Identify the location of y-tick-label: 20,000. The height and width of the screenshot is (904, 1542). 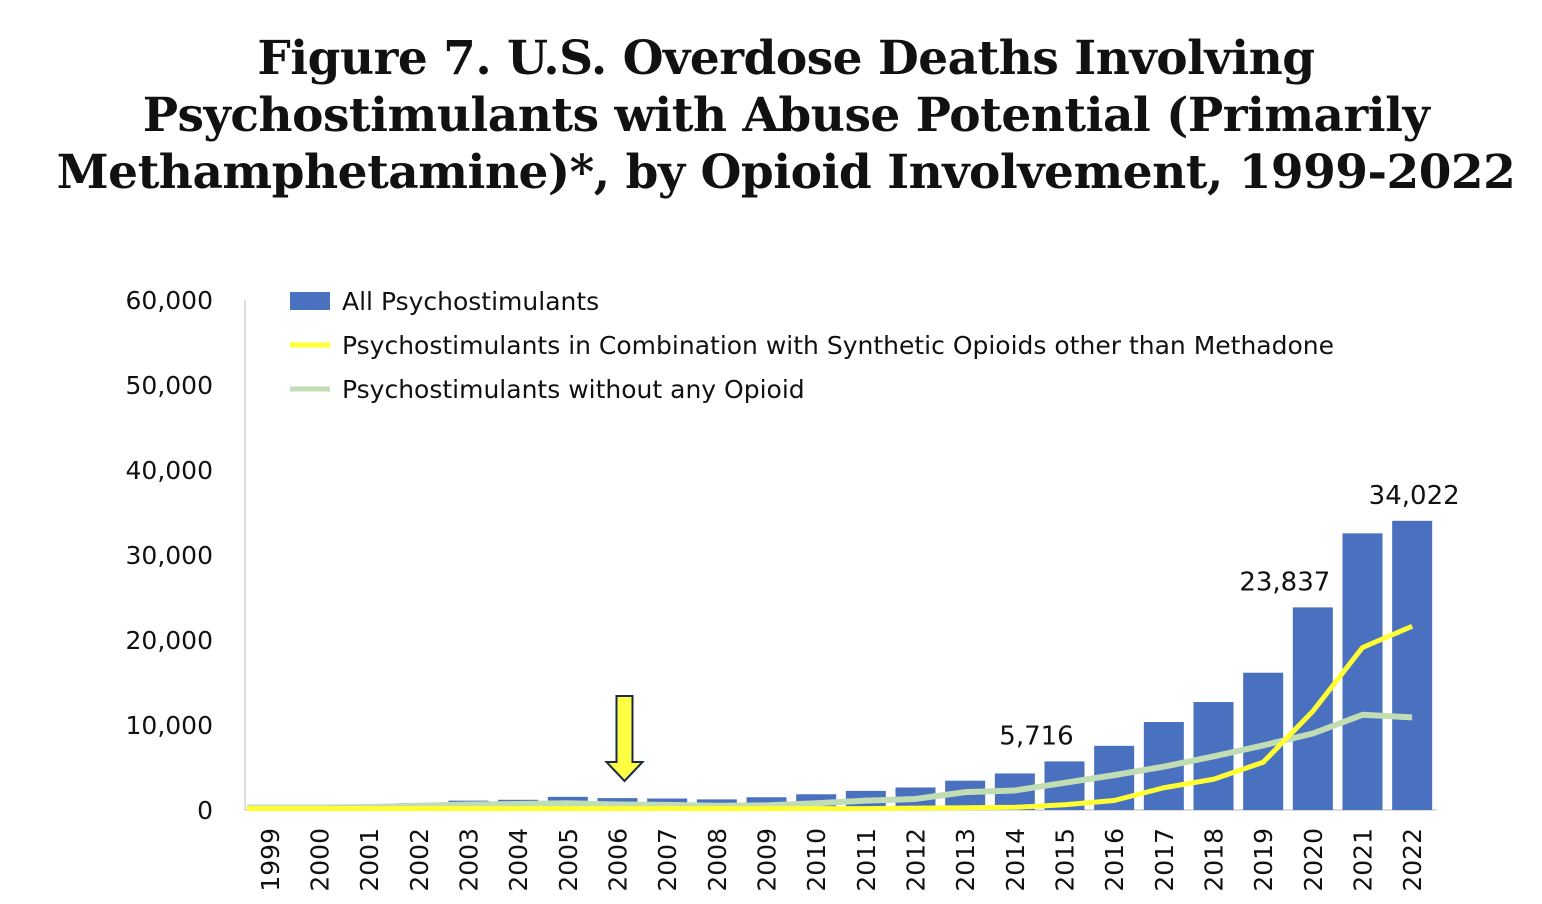
(169, 640).